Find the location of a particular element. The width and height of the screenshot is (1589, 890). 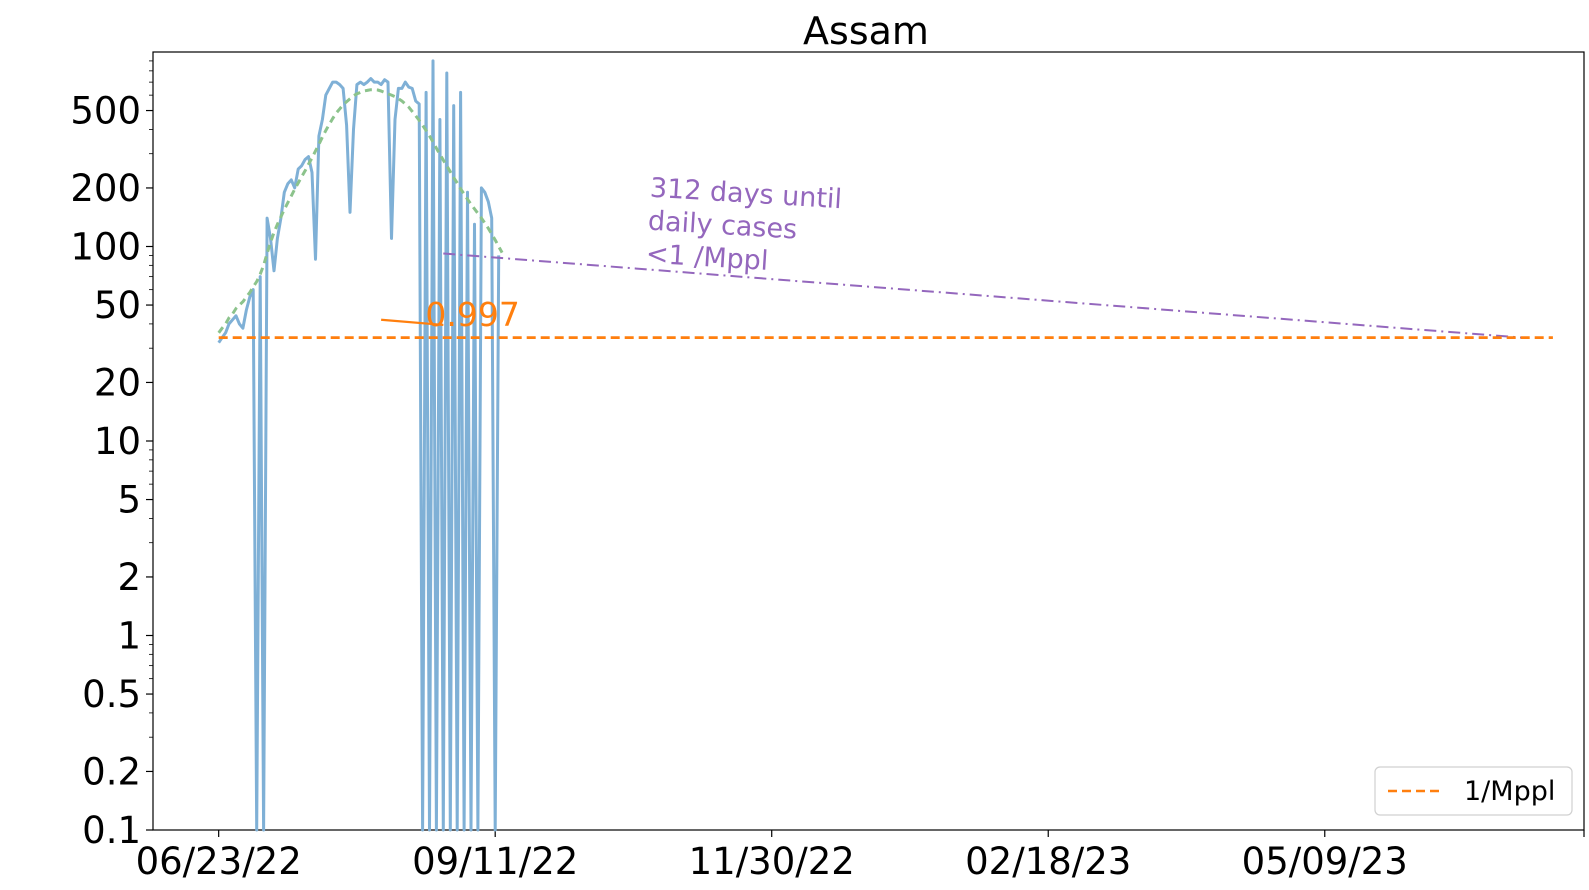

y-tick-label: 100 is located at coordinates (105, 247).